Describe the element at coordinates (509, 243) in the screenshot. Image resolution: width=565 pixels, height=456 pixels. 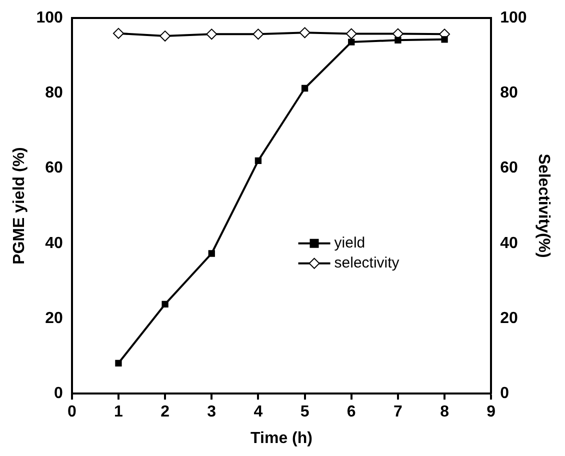
I see `y2-tick-label: 40` at that location.